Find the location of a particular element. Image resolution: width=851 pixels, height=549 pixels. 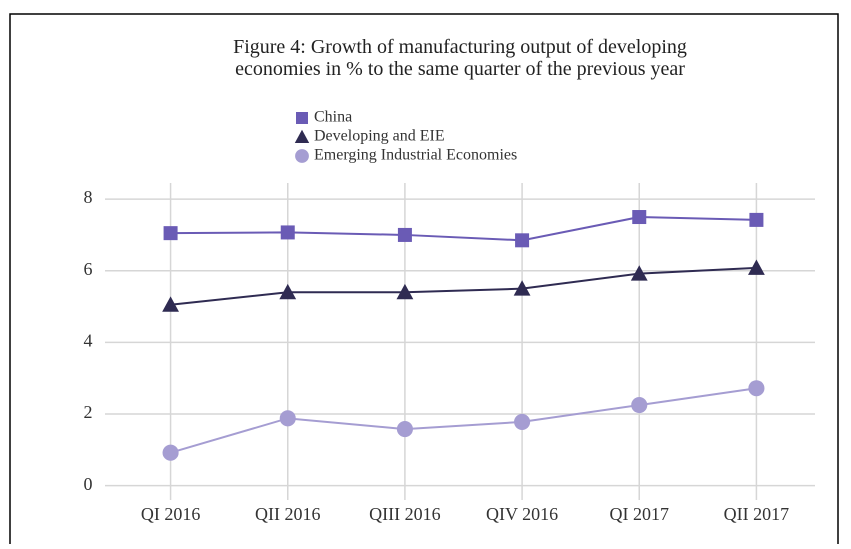

x-tick-label: QI 2017 is located at coordinates (640, 514).